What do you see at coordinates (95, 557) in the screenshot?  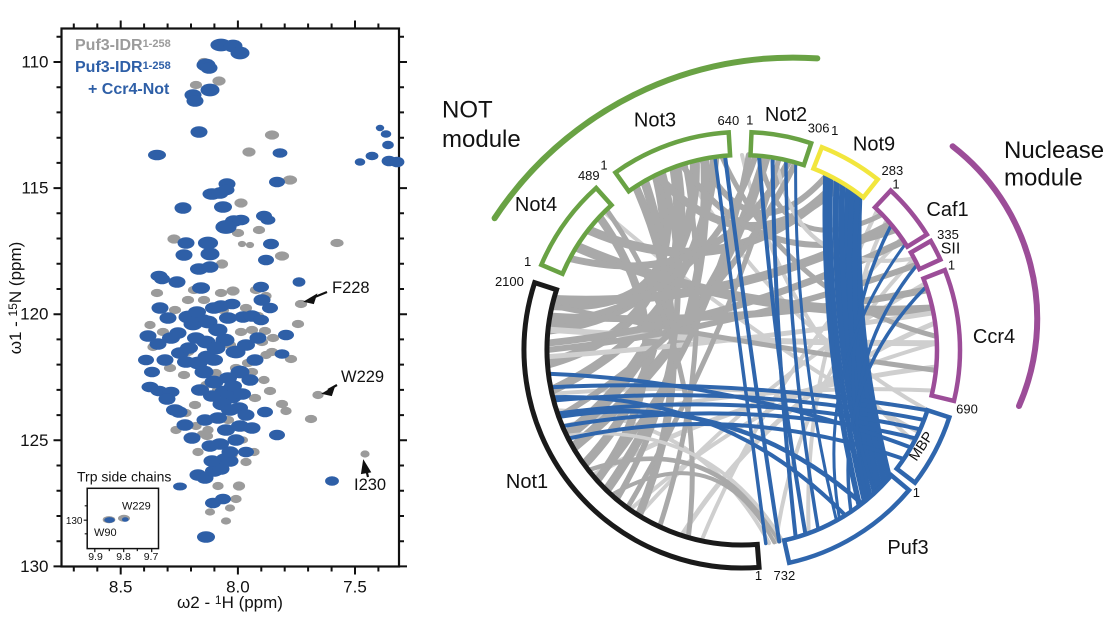 I see `svg-text: 9.9` at bounding box center [95, 557].